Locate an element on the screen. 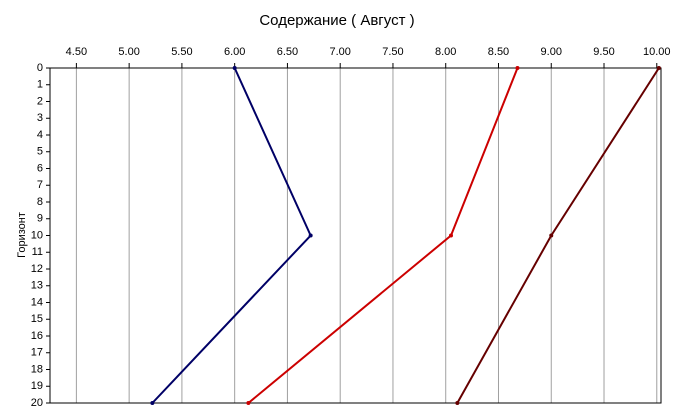 The height and width of the screenshot is (419, 675). y-tick-label: 18 is located at coordinates (37, 369).